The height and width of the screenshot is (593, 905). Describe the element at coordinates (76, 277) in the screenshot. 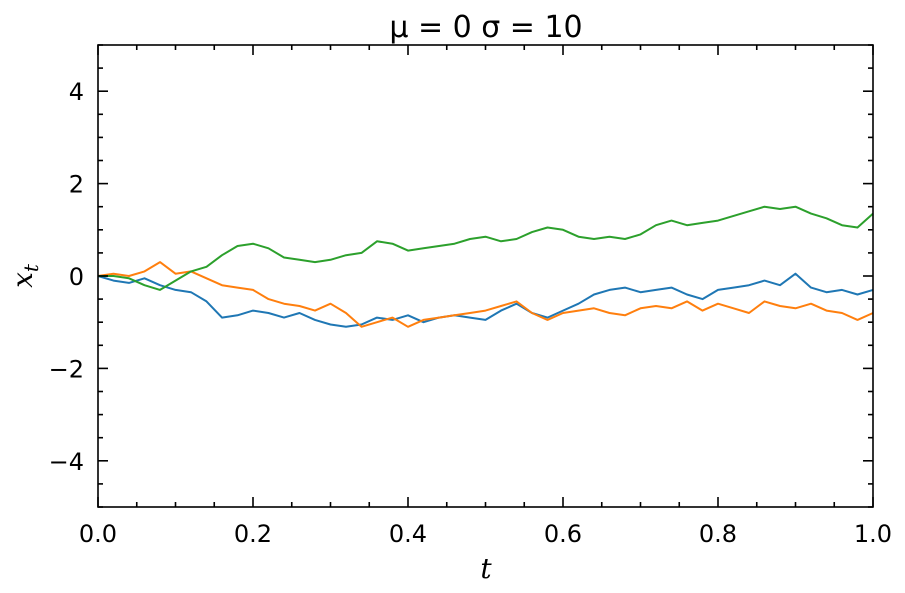

I see `y-tick-label: 0` at that location.